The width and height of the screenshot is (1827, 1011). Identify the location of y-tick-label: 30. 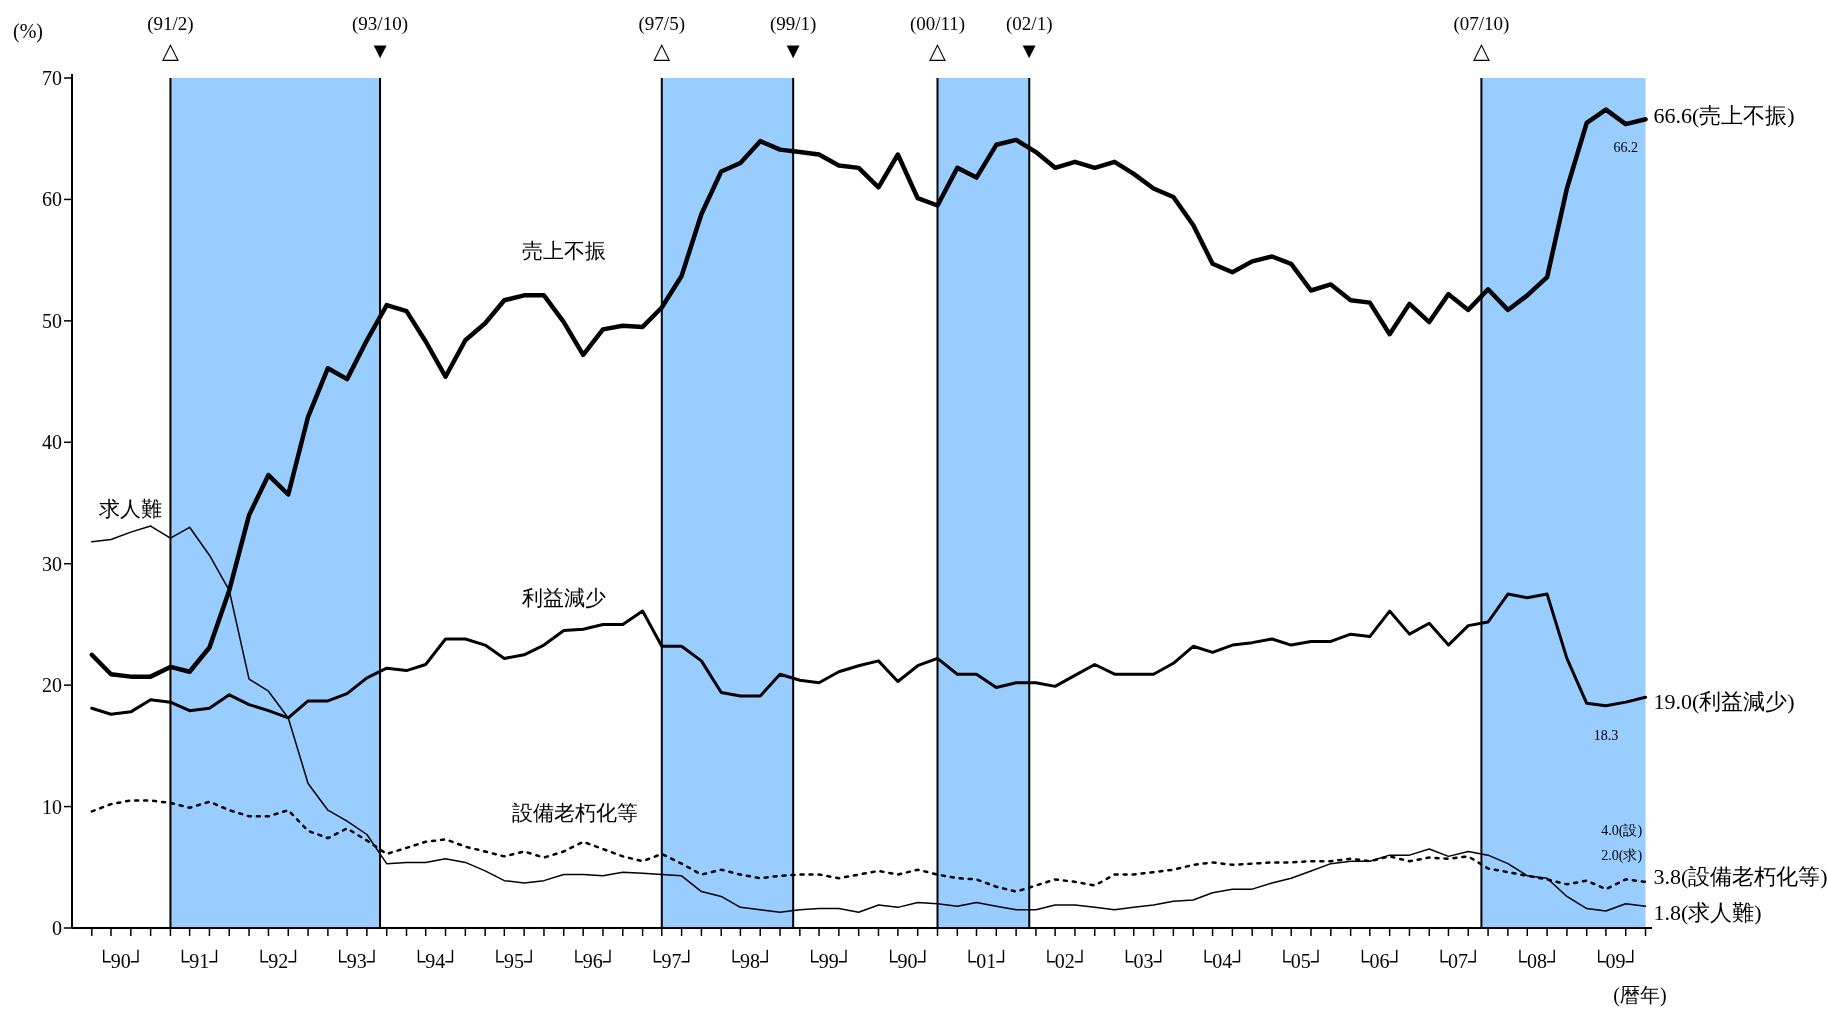
(52, 563).